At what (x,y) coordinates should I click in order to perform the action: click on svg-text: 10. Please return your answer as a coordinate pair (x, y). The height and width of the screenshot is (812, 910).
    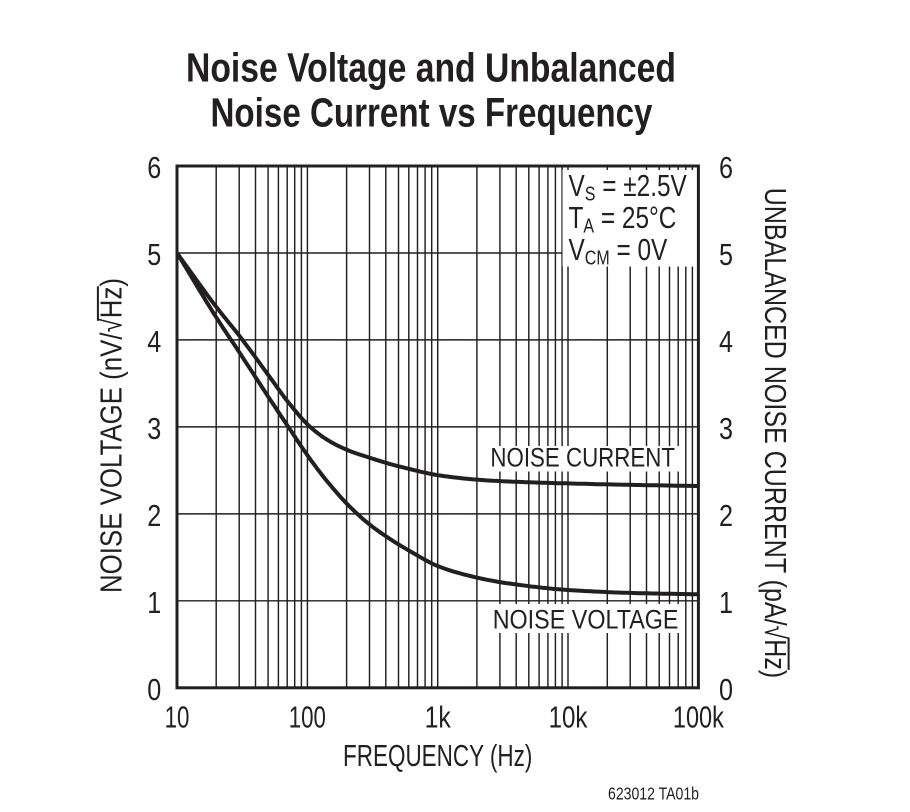
    Looking at the image, I should click on (177, 716).